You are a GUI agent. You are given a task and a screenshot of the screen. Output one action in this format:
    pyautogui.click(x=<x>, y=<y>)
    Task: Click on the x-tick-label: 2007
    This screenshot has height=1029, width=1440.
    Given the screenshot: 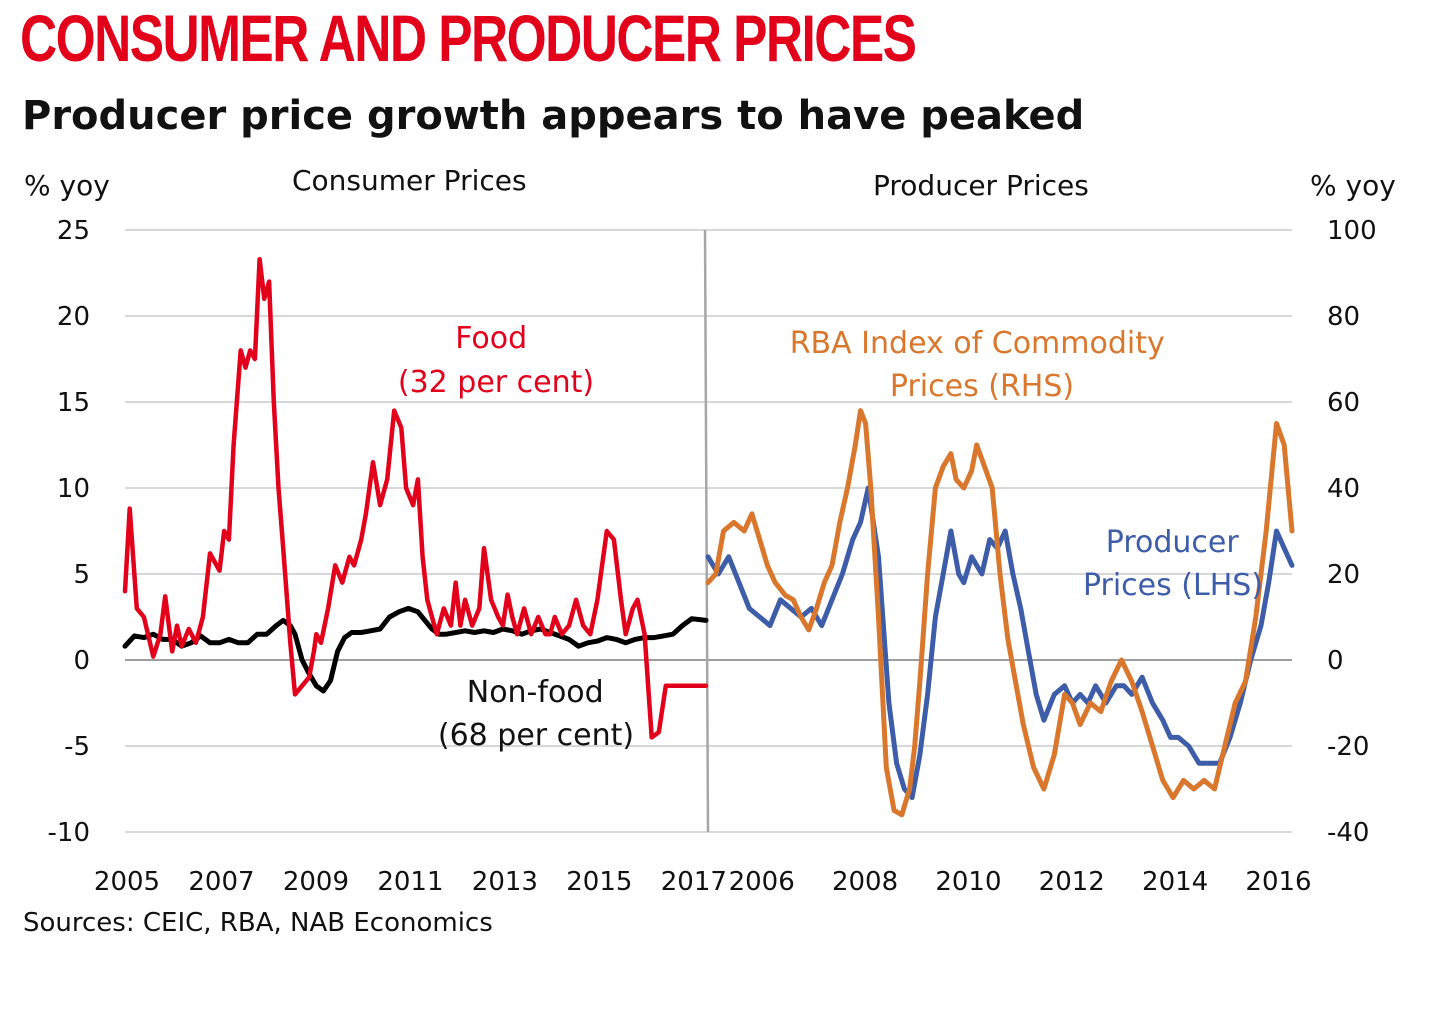 What is the action you would take?
    pyautogui.click(x=221, y=882)
    